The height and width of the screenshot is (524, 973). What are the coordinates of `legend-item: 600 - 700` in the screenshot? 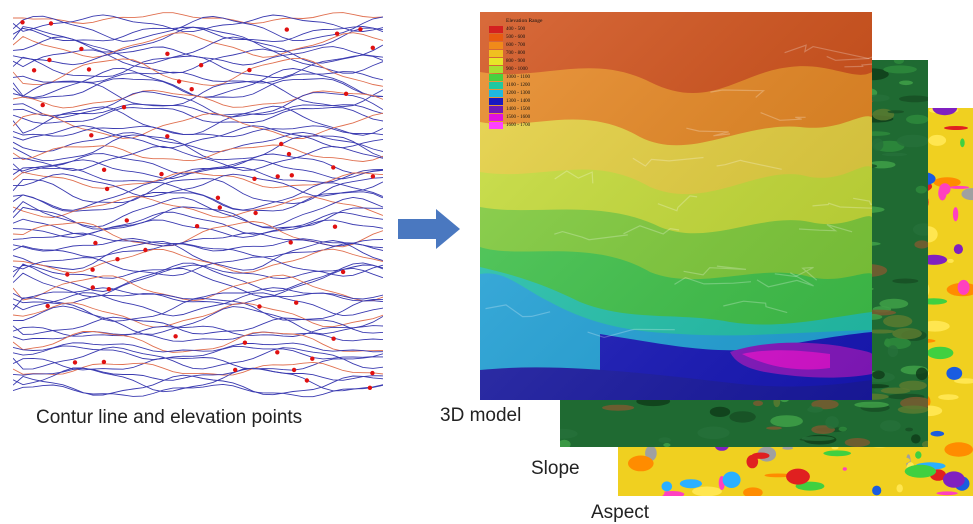 It's located at (530, 45).